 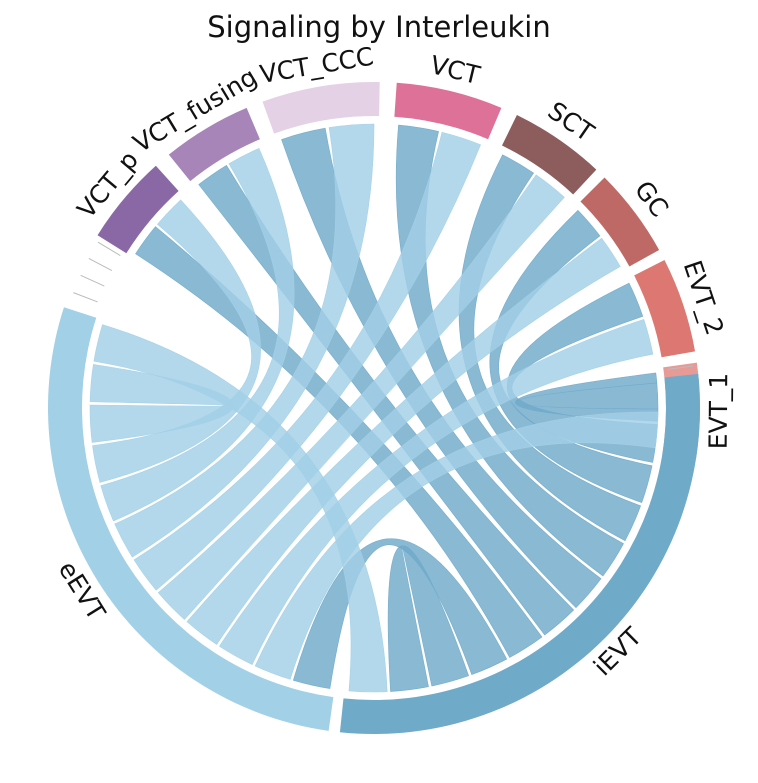 I want to click on segment-arc-sct, so click(x=549, y=154).